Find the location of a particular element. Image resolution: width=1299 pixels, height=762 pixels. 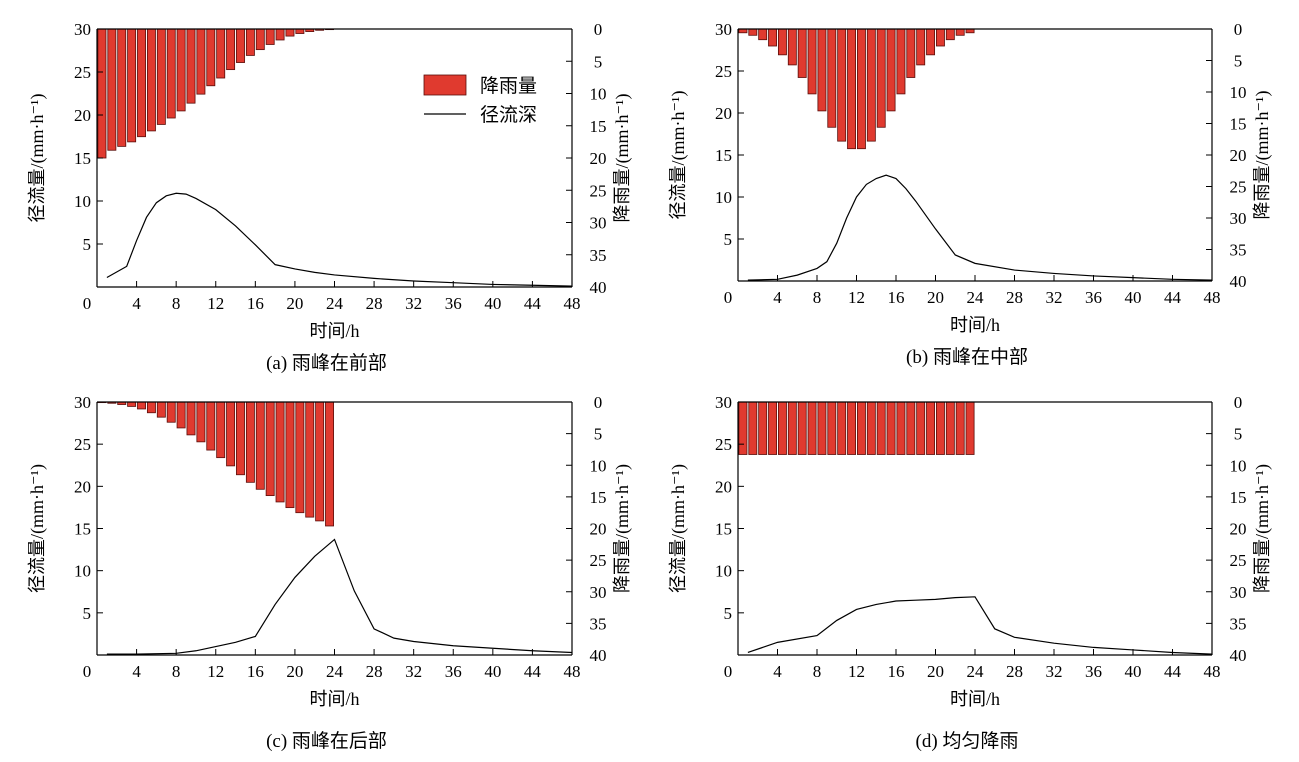

x-tick-label: 4 is located at coordinates (777, 297).